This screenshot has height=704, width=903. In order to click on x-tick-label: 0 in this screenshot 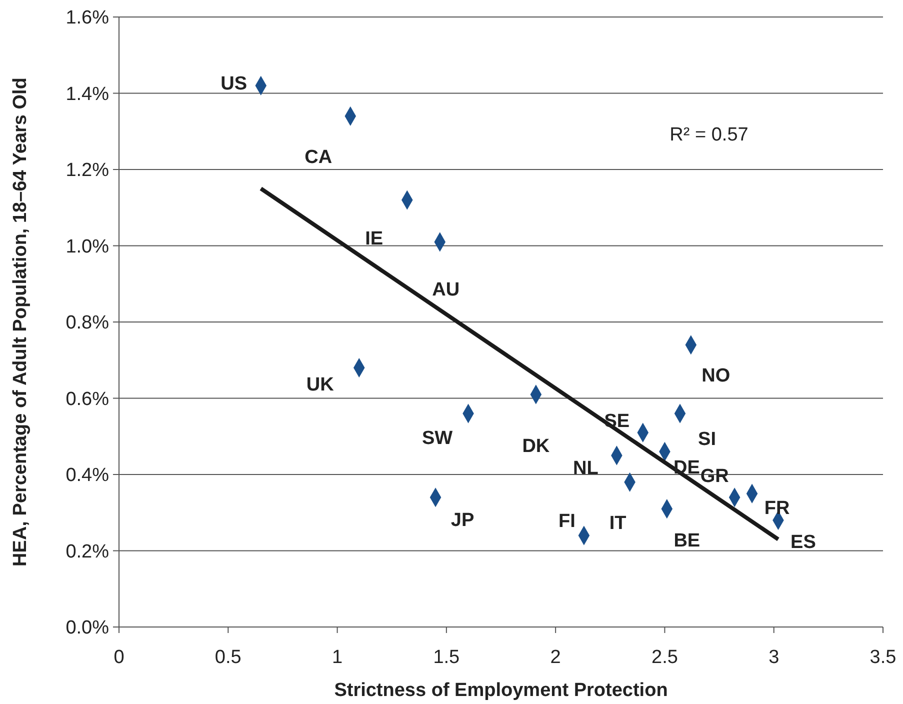, I will do `click(119, 657)`.